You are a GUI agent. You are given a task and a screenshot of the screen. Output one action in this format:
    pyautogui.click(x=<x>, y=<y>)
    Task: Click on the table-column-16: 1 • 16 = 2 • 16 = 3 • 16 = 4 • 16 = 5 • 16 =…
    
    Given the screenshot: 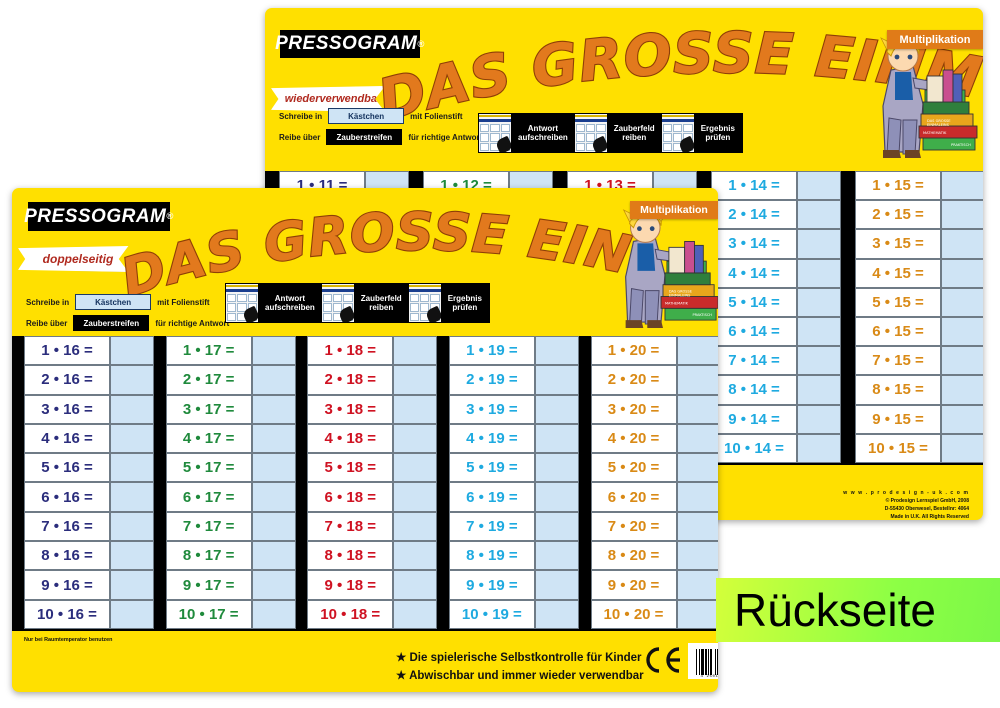 What is the action you would take?
    pyautogui.click(x=89, y=483)
    